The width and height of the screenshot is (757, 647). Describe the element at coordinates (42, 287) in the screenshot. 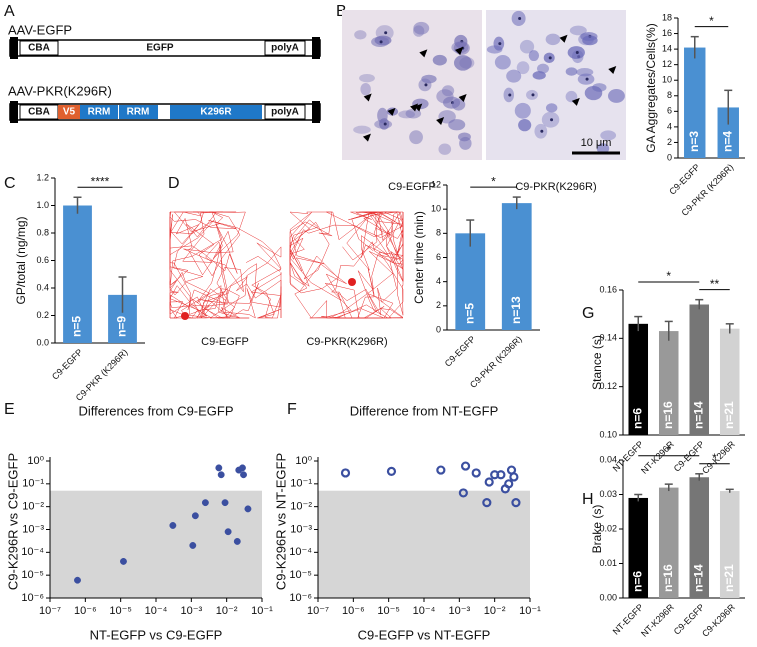

I see `y-tick-label: 0.4` at that location.